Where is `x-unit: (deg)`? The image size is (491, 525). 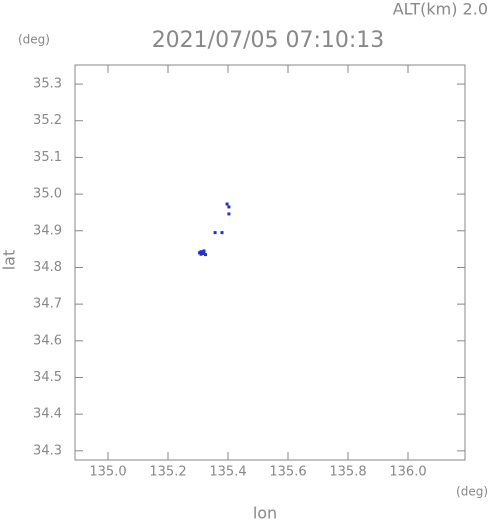
x-unit: (deg) is located at coordinates (472, 492).